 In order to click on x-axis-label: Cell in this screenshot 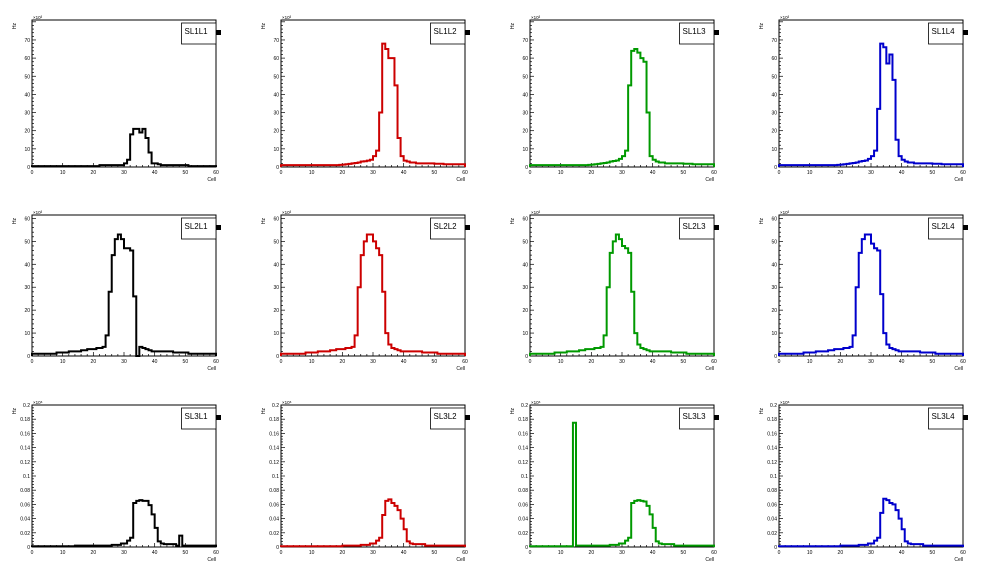, I will do `click(211, 369)`.